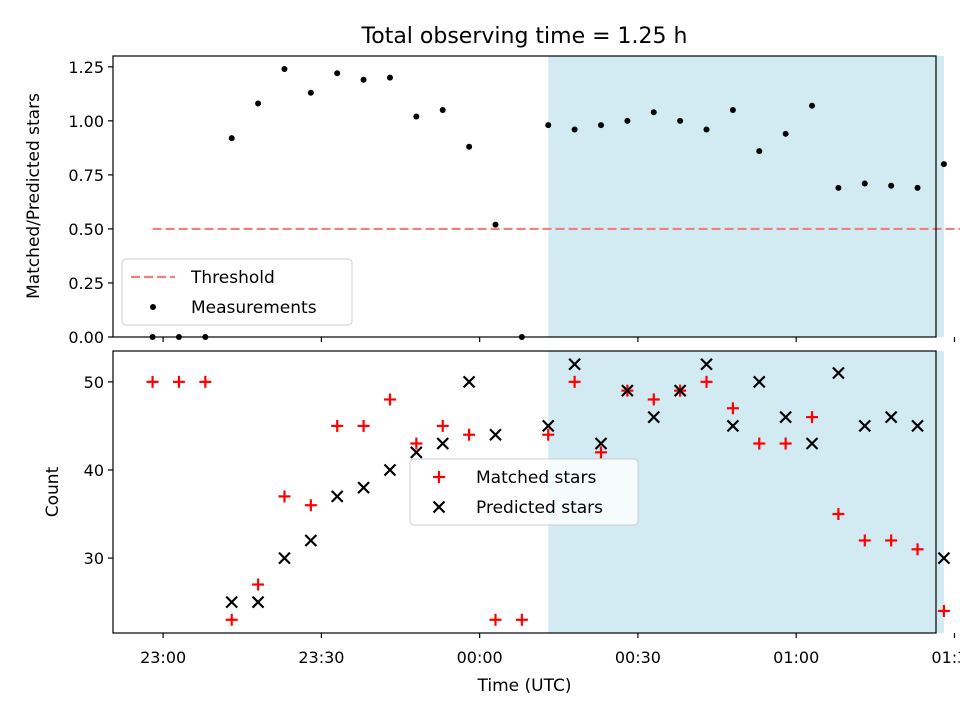 The height and width of the screenshot is (720, 960). What do you see at coordinates (524, 36) in the screenshot?
I see `chart-title: Total observing time = 1.25 h` at bounding box center [524, 36].